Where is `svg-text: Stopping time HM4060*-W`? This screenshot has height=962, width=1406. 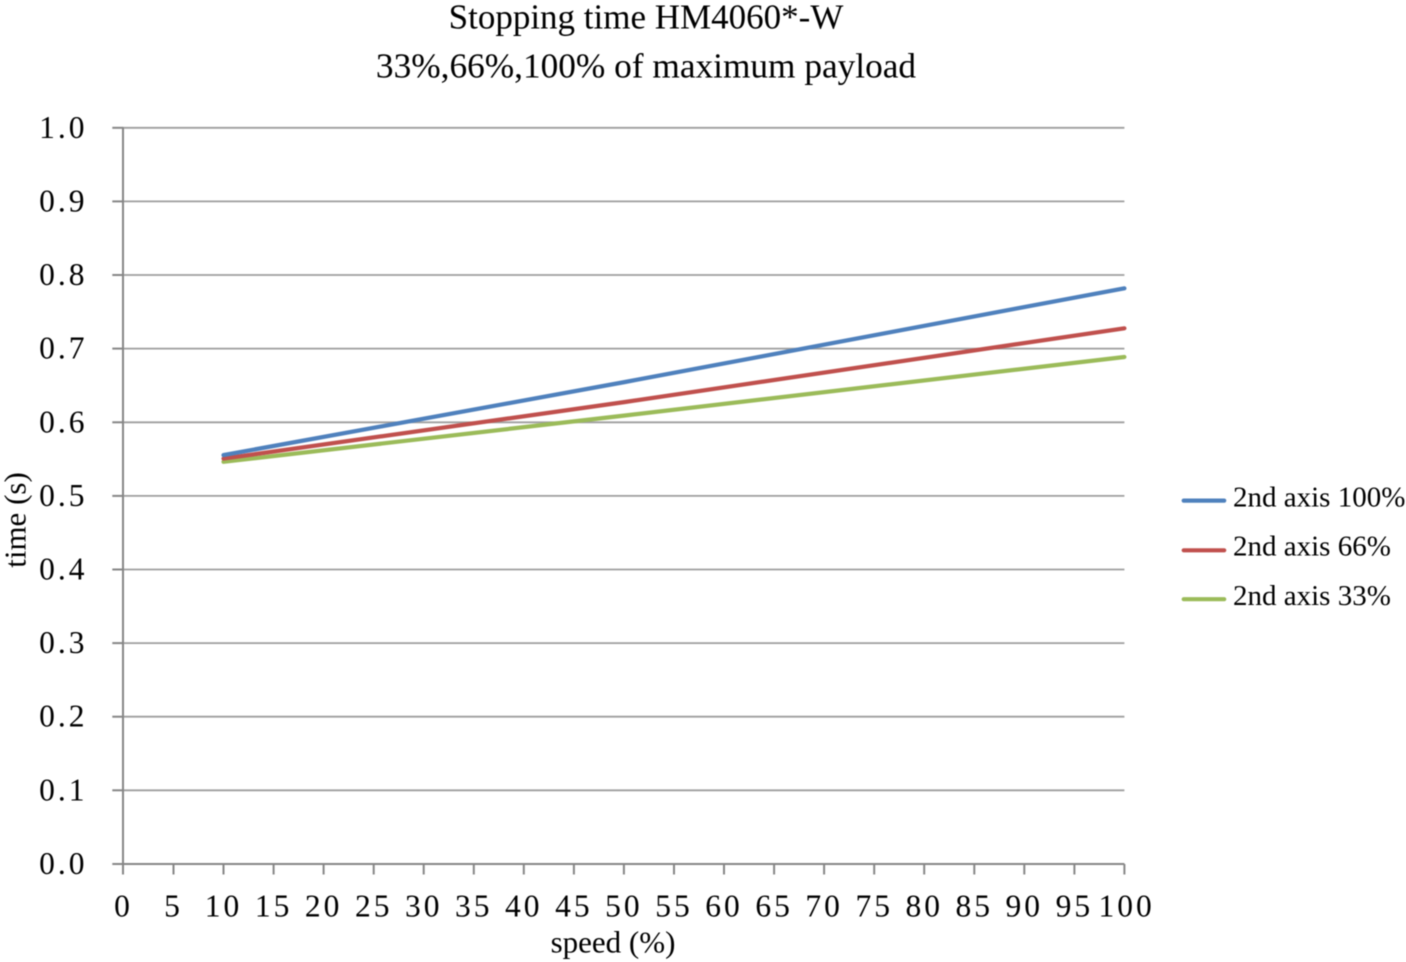
svg-text: Stopping time HM4060*-W is located at coordinates (646, 18).